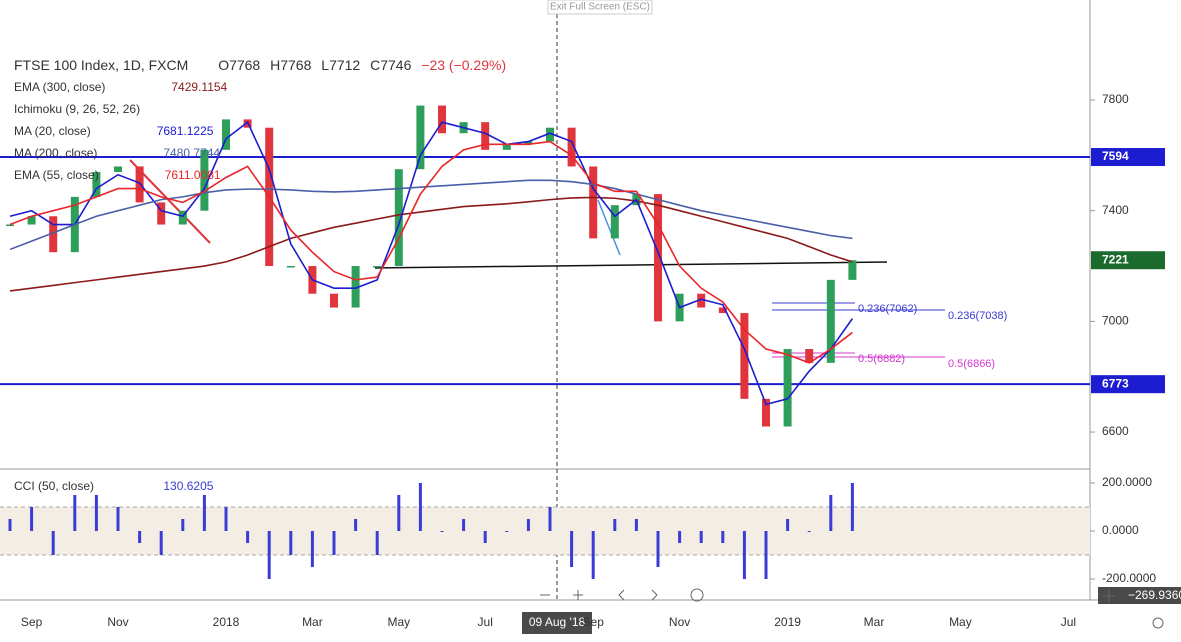  What do you see at coordinates (1115, 156) in the screenshot?
I see `level-label: 7594` at bounding box center [1115, 156].